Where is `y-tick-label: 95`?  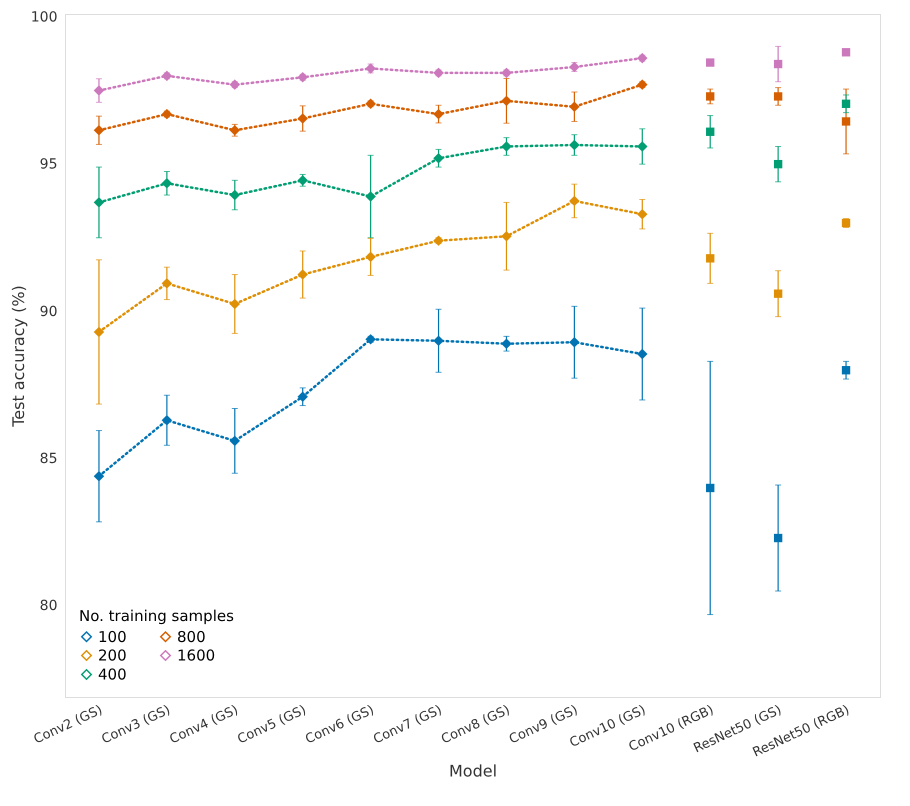 y-tick-label: 95 is located at coordinates (49, 164).